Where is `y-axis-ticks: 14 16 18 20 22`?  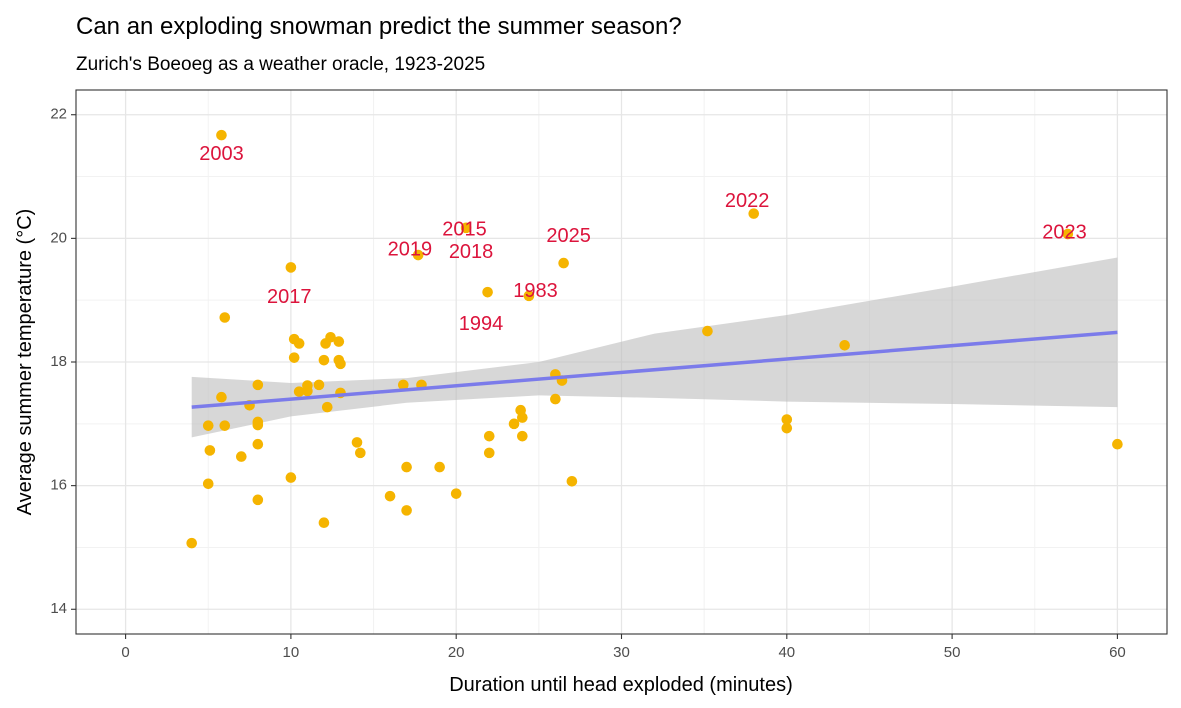
y-axis-ticks: 14 16 18 20 22 is located at coordinates (63, 361).